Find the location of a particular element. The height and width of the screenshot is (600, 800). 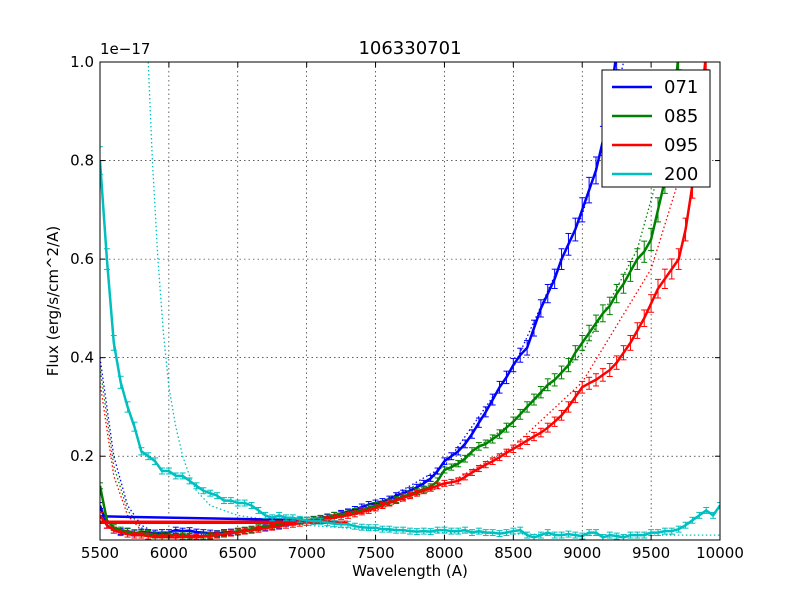

x-tick-label: 8500 is located at coordinates (513, 553).